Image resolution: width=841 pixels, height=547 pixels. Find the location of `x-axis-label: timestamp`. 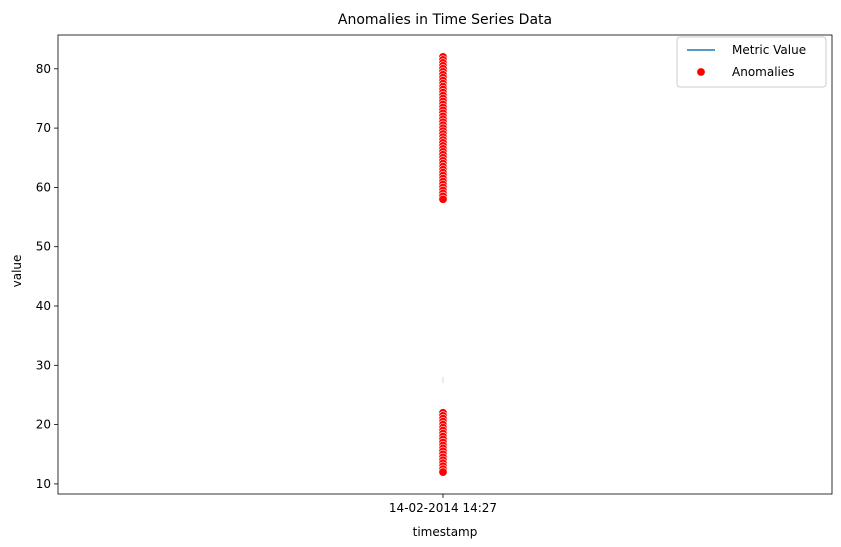

x-axis-label: timestamp is located at coordinates (445, 532).